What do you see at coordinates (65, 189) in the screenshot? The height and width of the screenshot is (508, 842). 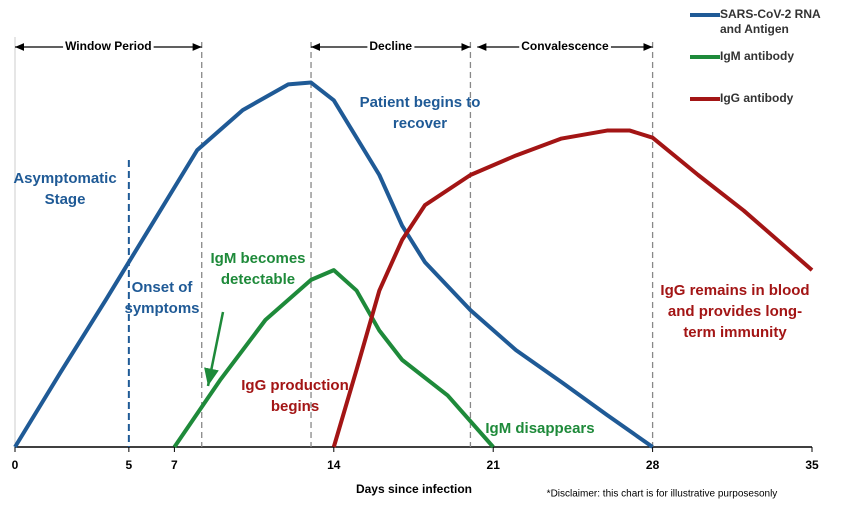 I see `annotation: Asymptomatic Stage` at bounding box center [65, 189].